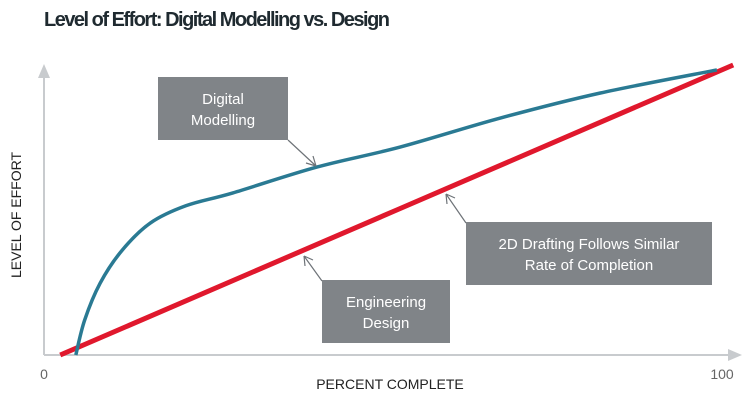 Image resolution: width=750 pixels, height=400 pixels. What do you see at coordinates (735, 355) in the screenshot?
I see `x-axis-arrow-icon` at bounding box center [735, 355].